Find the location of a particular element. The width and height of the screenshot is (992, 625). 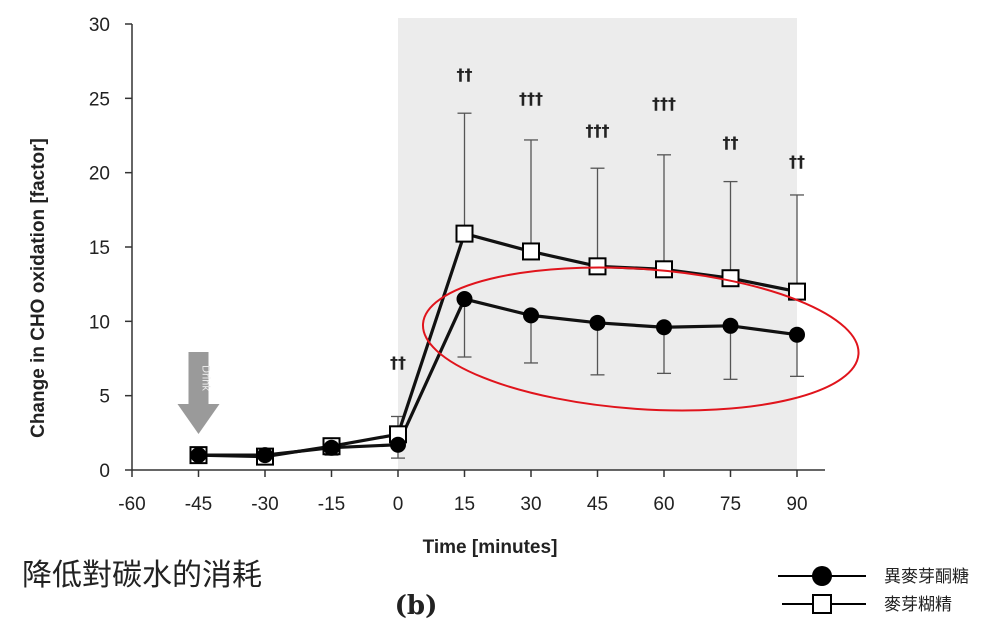

y-tick-label: 30 is located at coordinates (99, 25).